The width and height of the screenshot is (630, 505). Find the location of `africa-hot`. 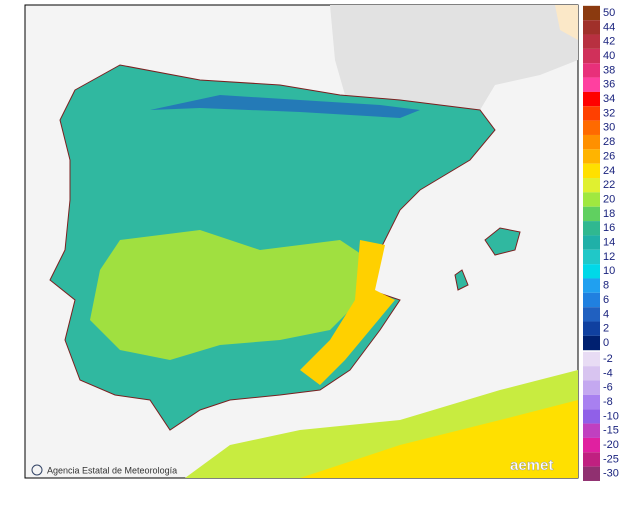

africa-hot is located at coordinates (439, 439).